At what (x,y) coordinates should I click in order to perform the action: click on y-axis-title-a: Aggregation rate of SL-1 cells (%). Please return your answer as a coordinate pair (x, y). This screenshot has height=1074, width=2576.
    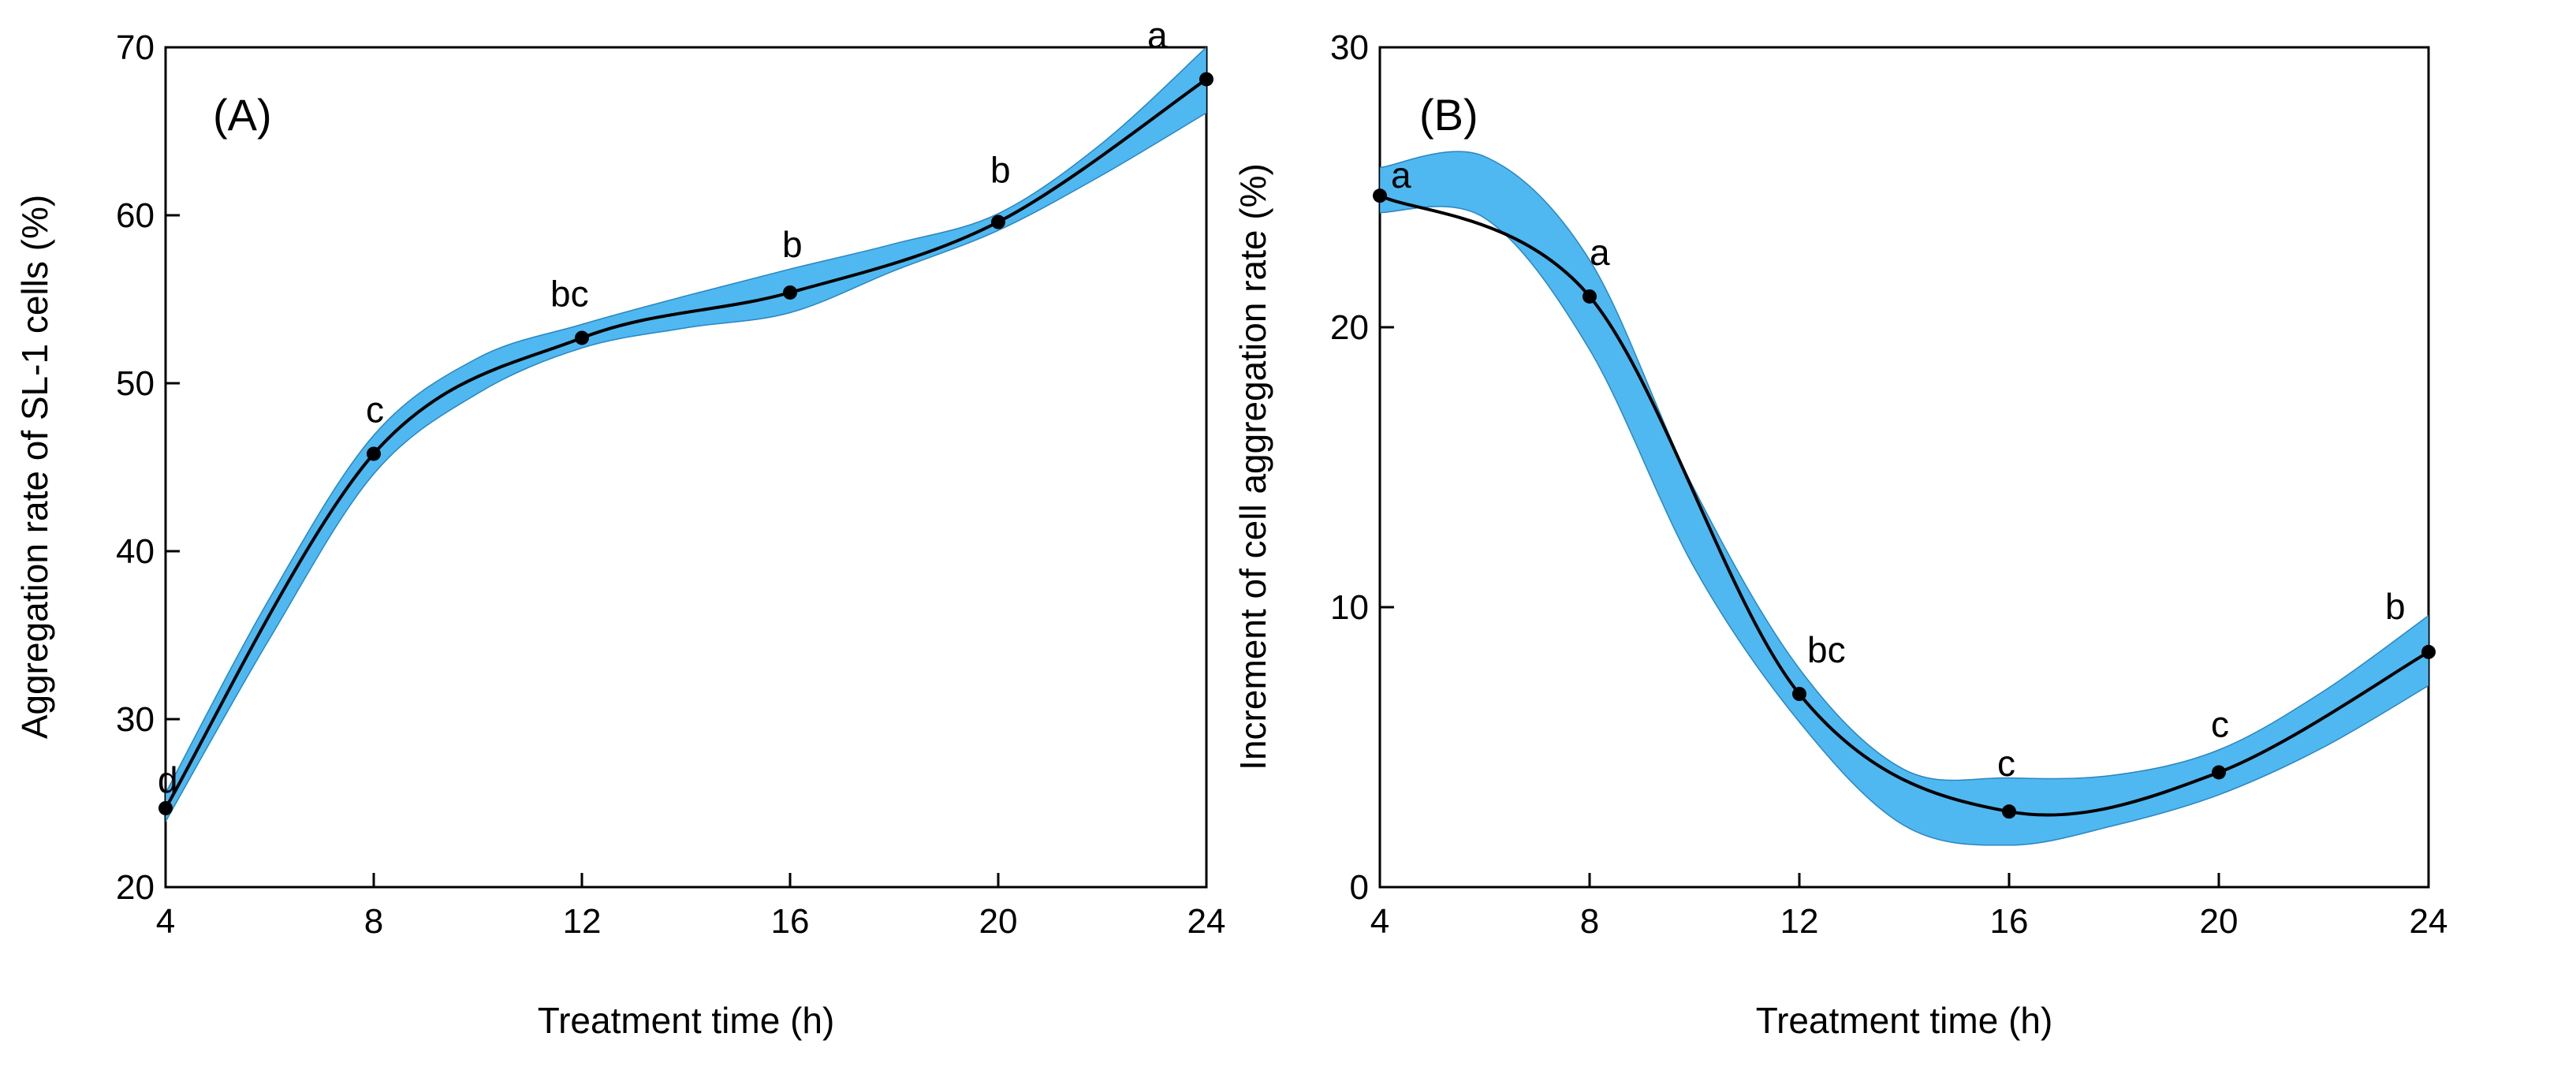
    Looking at the image, I should click on (34, 467).